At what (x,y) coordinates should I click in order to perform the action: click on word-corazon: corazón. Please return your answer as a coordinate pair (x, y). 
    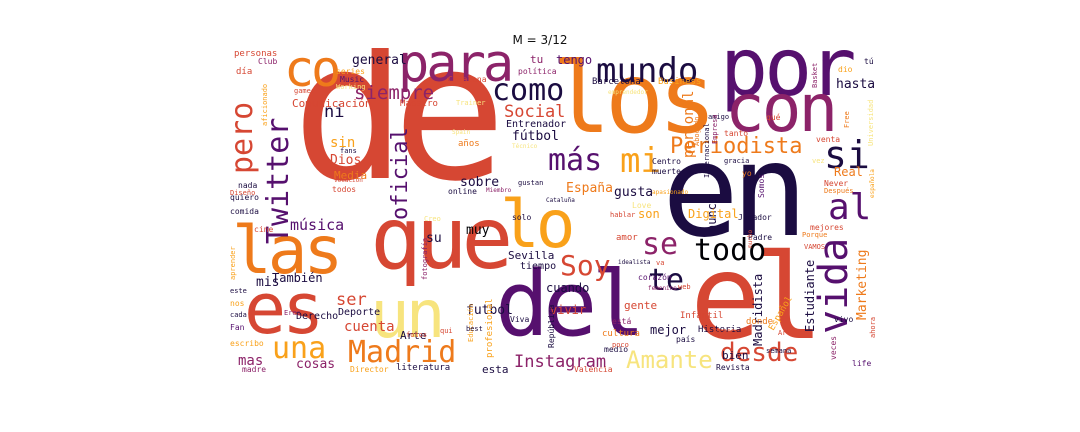
    Looking at the image, I should click on (655, 277).